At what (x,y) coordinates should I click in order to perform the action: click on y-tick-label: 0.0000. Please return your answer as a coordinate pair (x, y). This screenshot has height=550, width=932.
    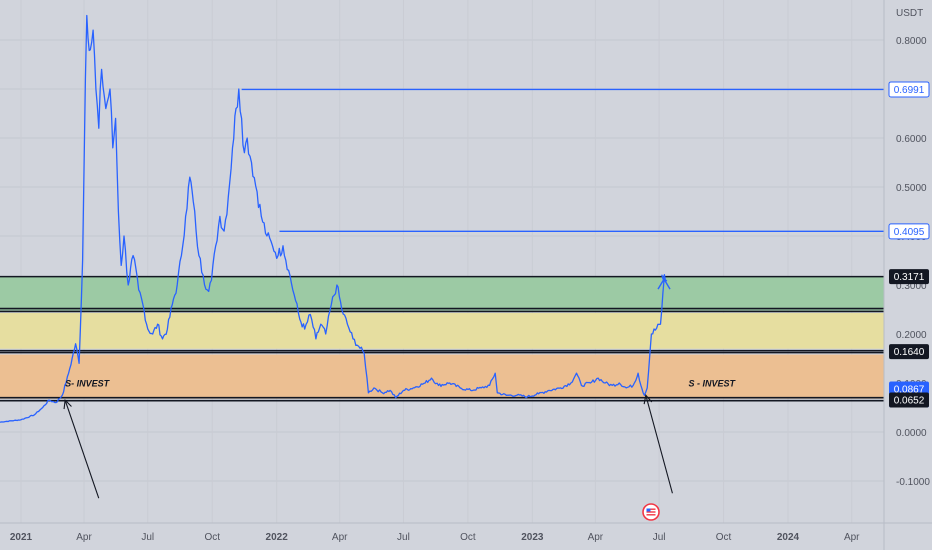
    Looking at the image, I should click on (911, 433).